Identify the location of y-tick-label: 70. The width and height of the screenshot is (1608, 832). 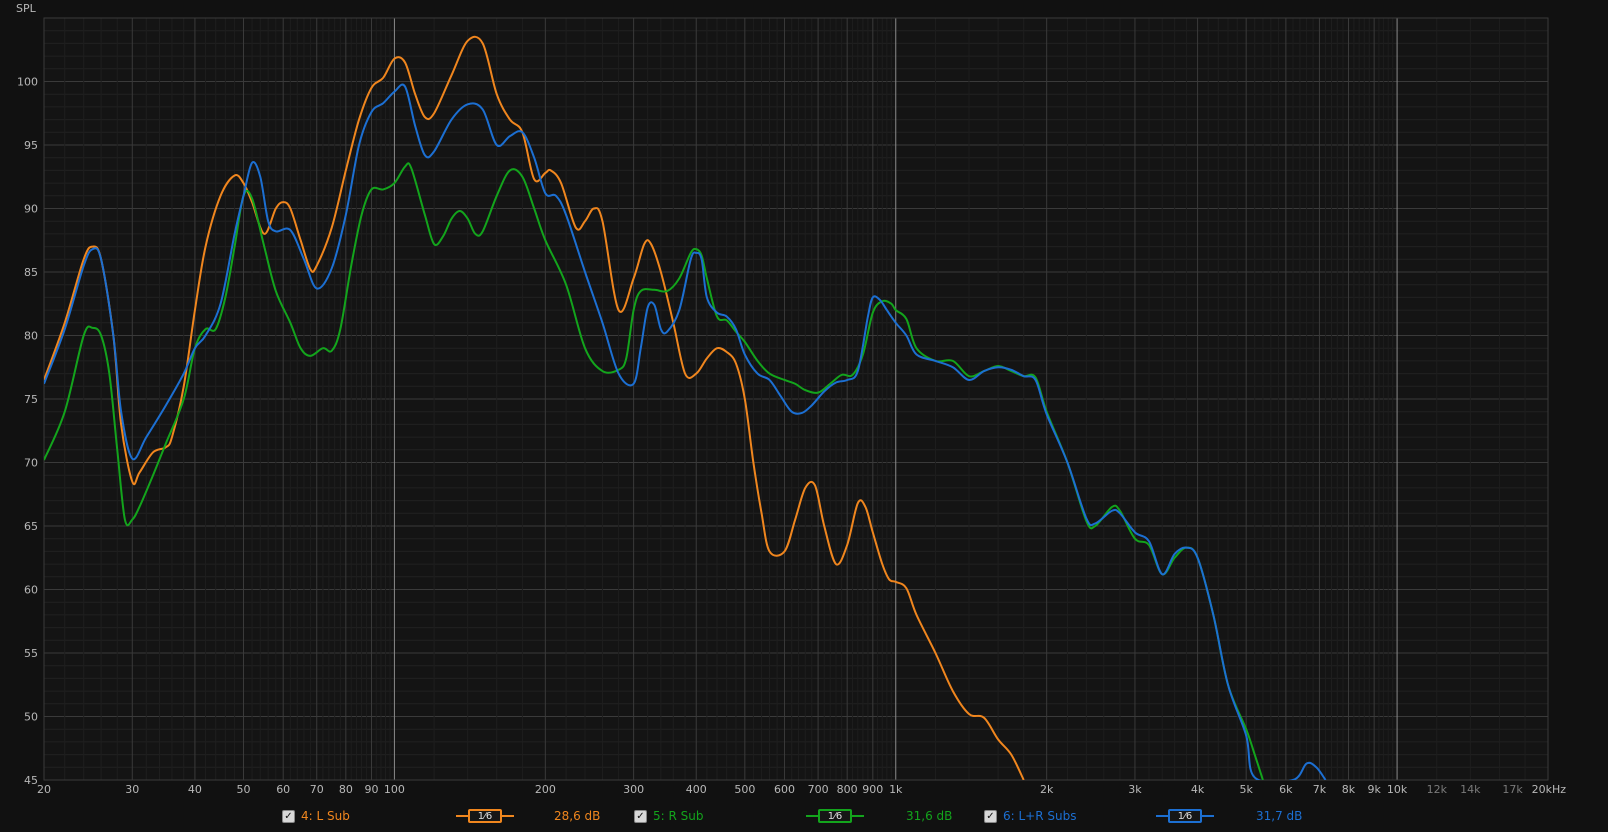
(31, 463).